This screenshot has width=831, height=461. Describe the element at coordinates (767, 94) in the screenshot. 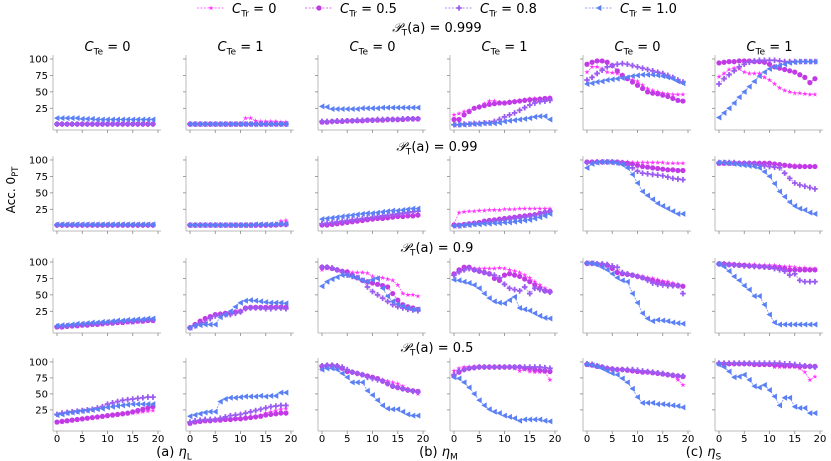

I see `subplot` at that location.